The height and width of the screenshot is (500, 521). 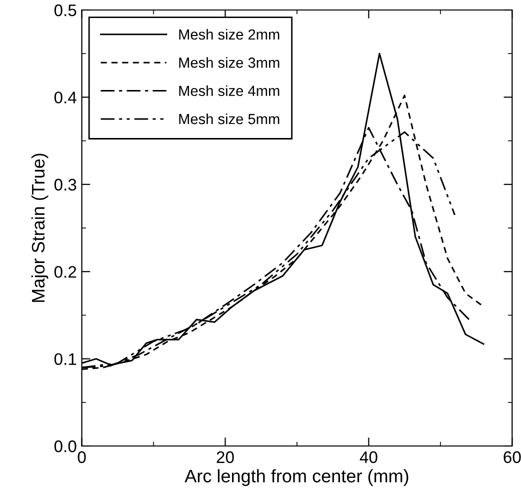 I want to click on x-tick-label: 0, so click(x=82, y=457).